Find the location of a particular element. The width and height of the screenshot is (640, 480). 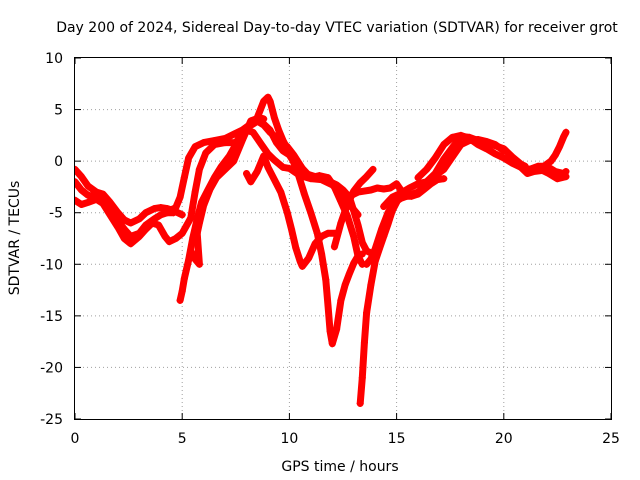

x-axis-label: GPS time / hours is located at coordinates (339, 467).